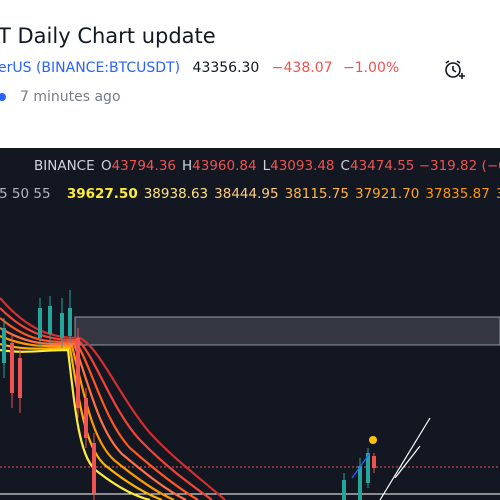 The image size is (500, 500). What do you see at coordinates (64, 166) in the screenshot?
I see `exchange: BINANCE` at bounding box center [64, 166].